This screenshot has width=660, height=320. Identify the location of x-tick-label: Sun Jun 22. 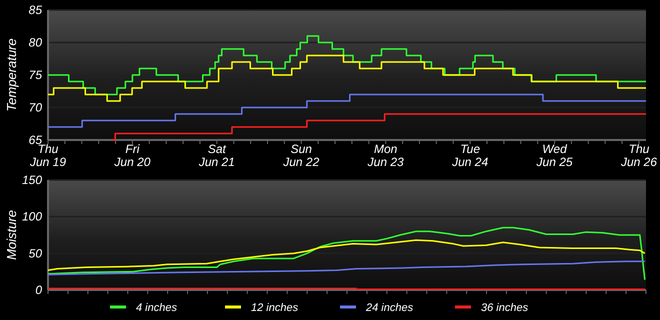
(301, 155).